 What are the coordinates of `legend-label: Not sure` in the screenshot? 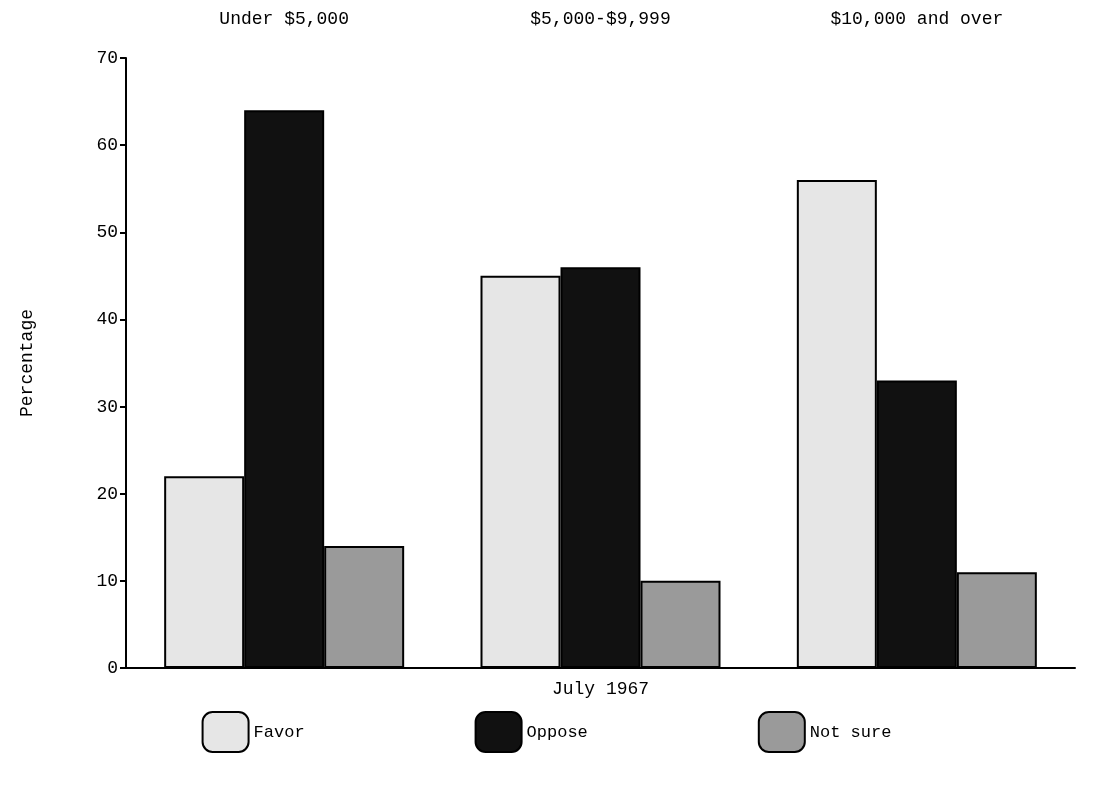 It's located at (850, 732).